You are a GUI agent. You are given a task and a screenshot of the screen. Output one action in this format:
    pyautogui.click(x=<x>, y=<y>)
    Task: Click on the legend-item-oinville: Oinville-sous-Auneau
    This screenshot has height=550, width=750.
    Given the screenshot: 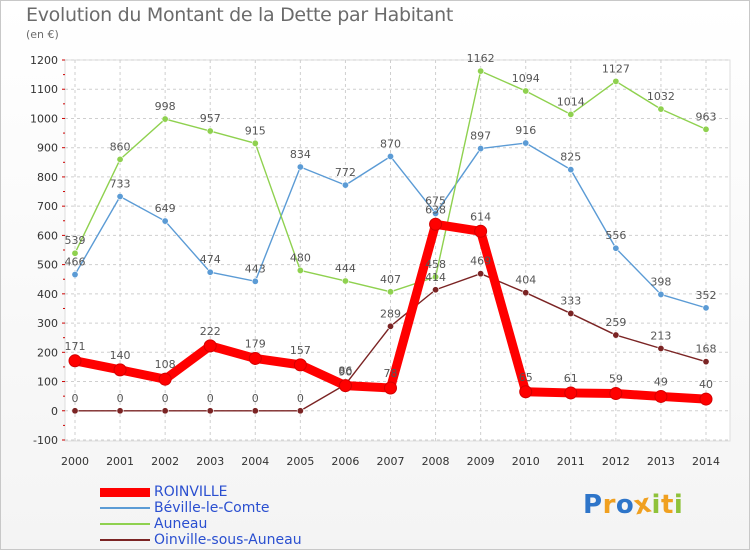 What is the action you would take?
    pyautogui.click(x=201, y=540)
    